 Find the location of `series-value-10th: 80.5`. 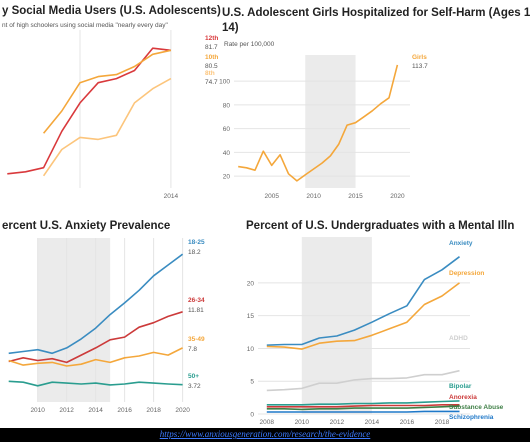

series-value-10th: 80.5 is located at coordinates (211, 66).